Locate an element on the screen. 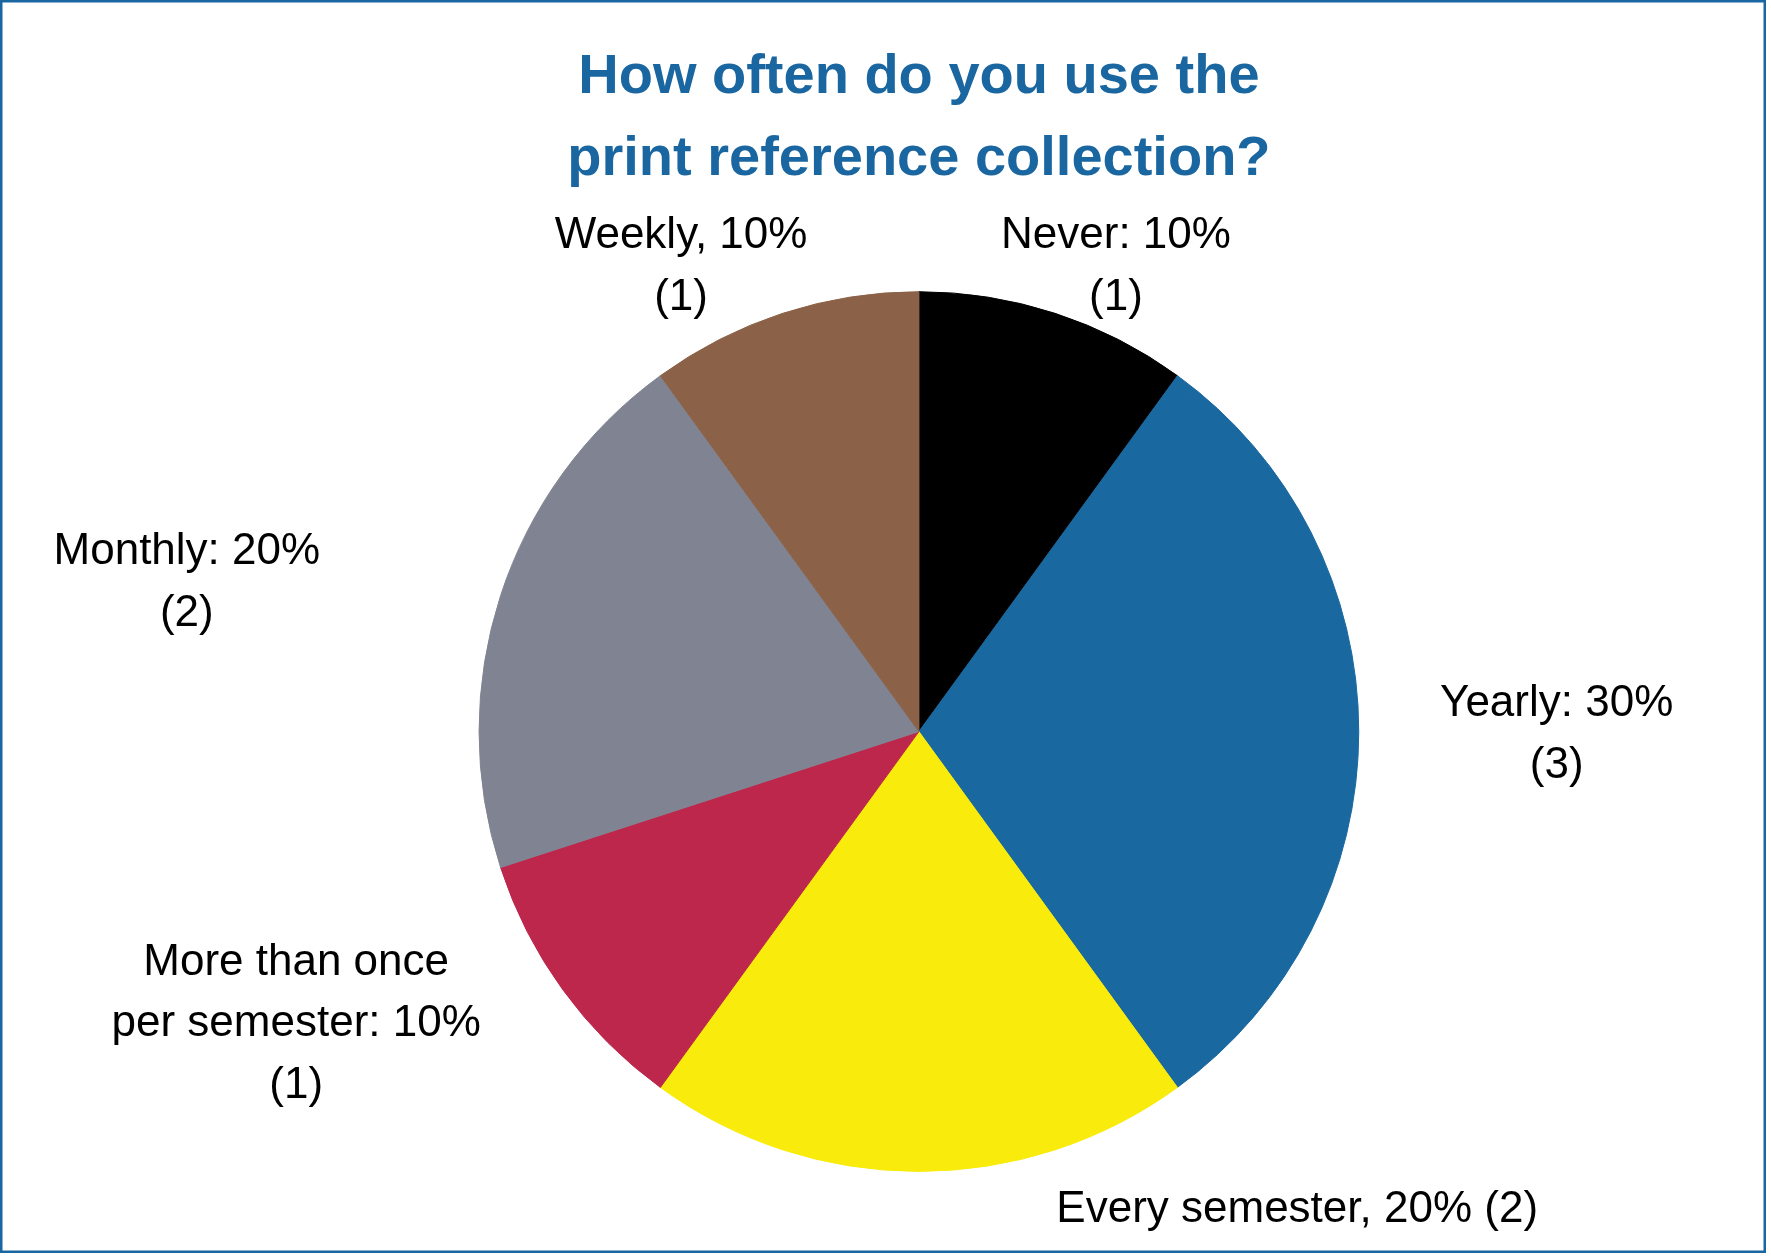 Image resolution: width=1771 pixels, height=1258 pixels. slice-label: Monthly: 20% (2) is located at coordinates (187, 579).